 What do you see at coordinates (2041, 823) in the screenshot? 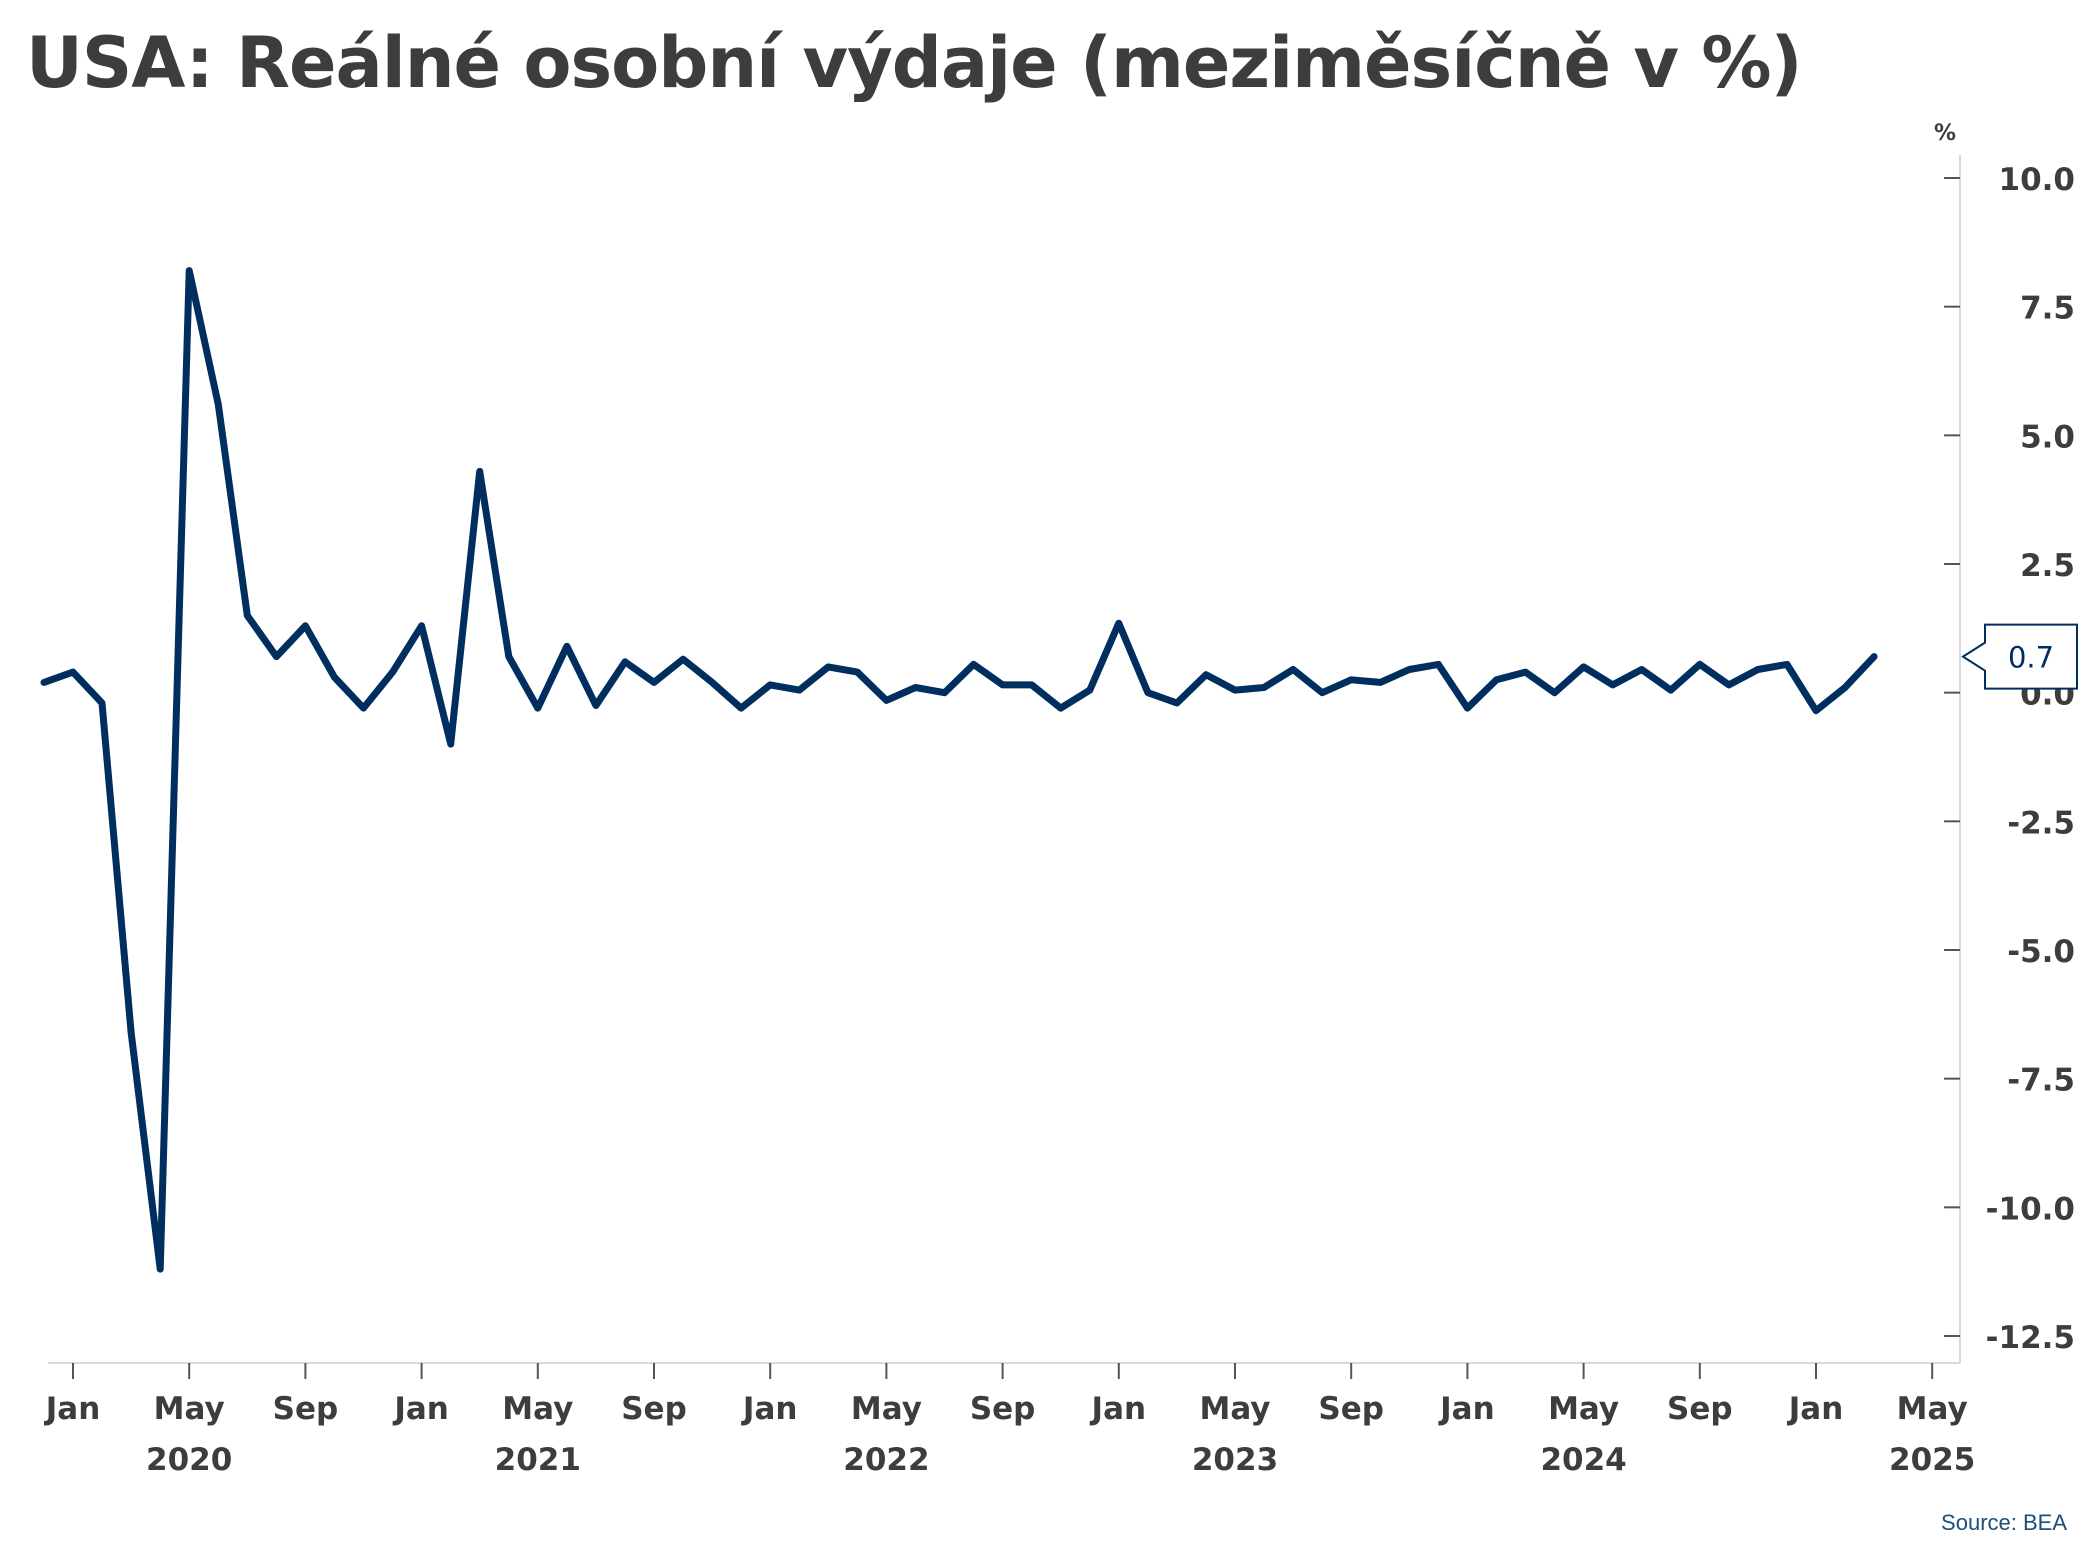
I see `y-tick-label: -2.5` at bounding box center [2041, 823].